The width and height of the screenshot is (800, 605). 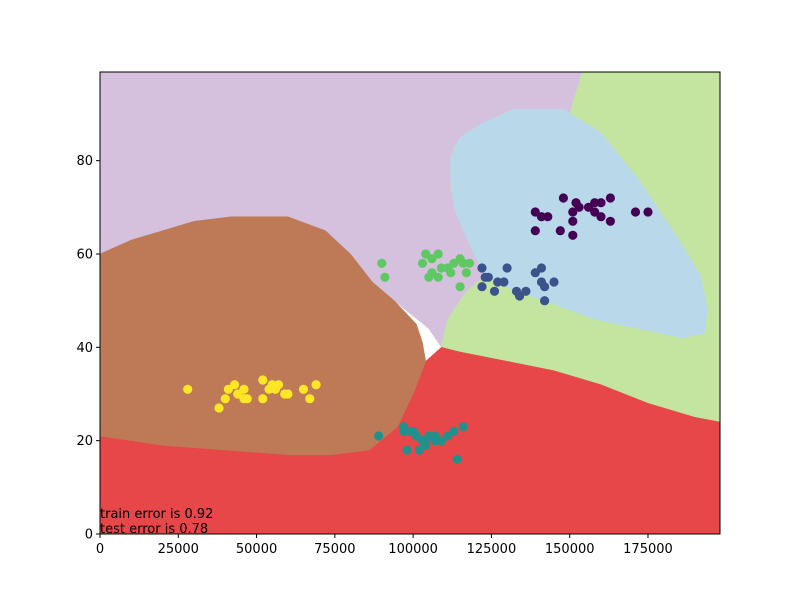 What do you see at coordinates (84, 255) in the screenshot?
I see `y-tick-label: 60` at bounding box center [84, 255].